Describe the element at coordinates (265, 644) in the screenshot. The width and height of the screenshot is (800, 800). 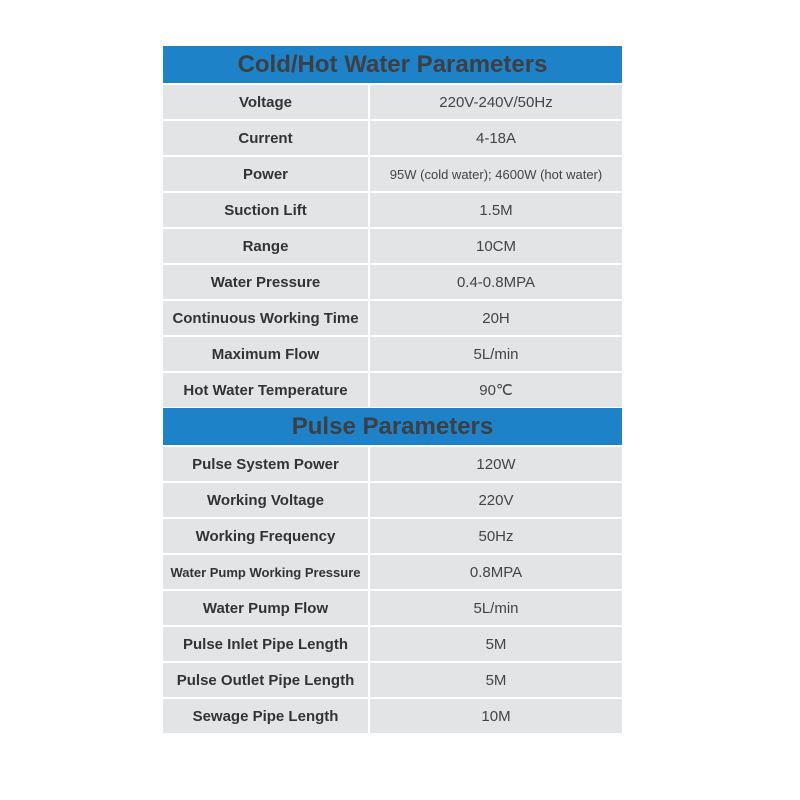
I see `param-label: Pulse Inlet Pipe Length` at that location.